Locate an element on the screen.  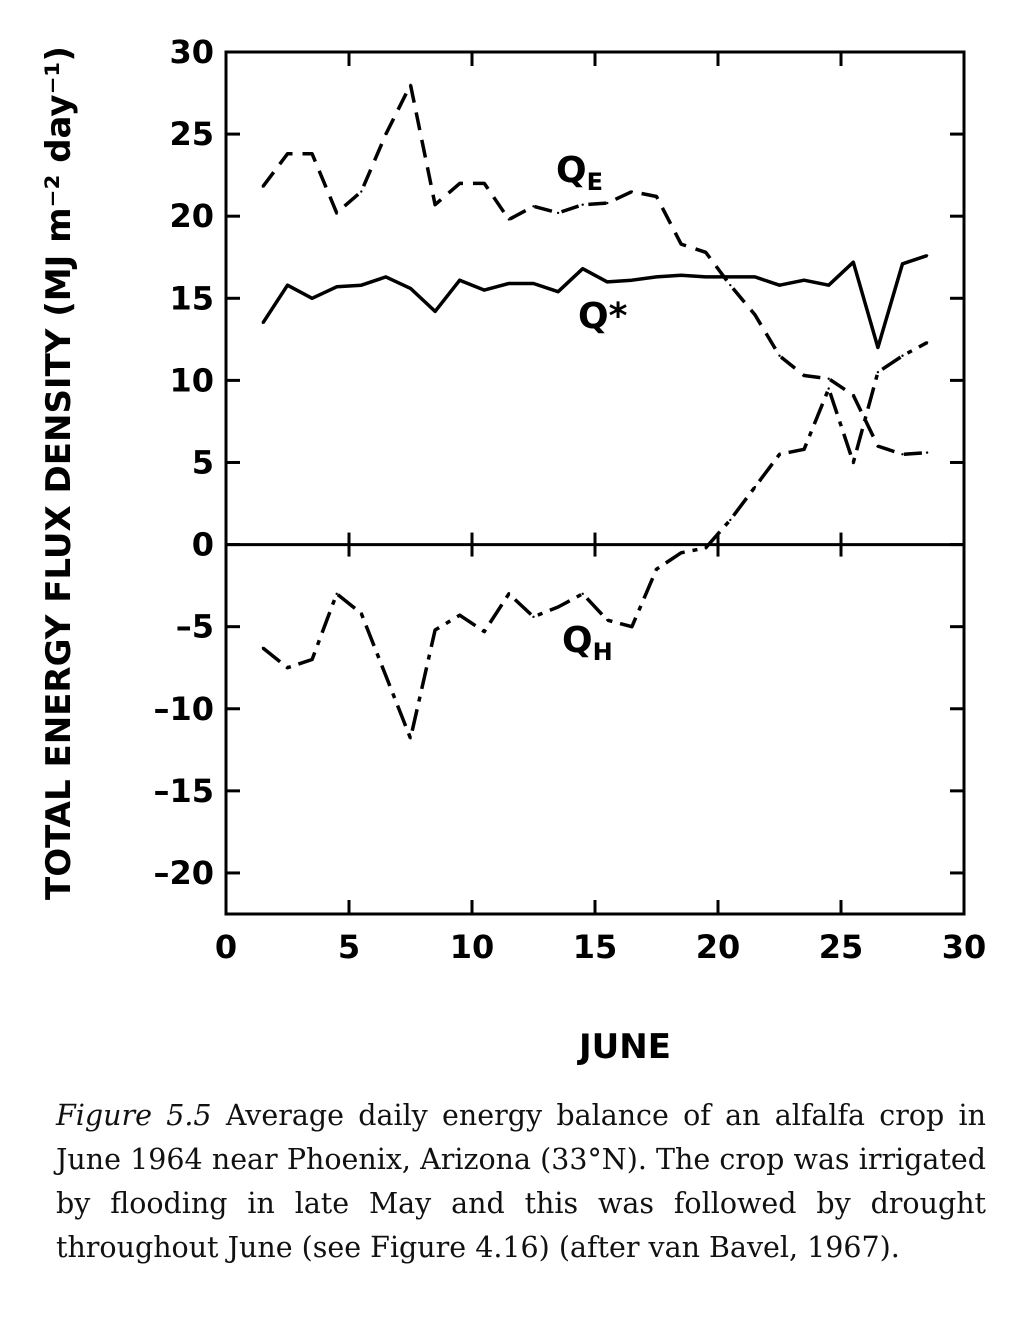
x-tick-label: 20 is located at coordinates (718, 947).